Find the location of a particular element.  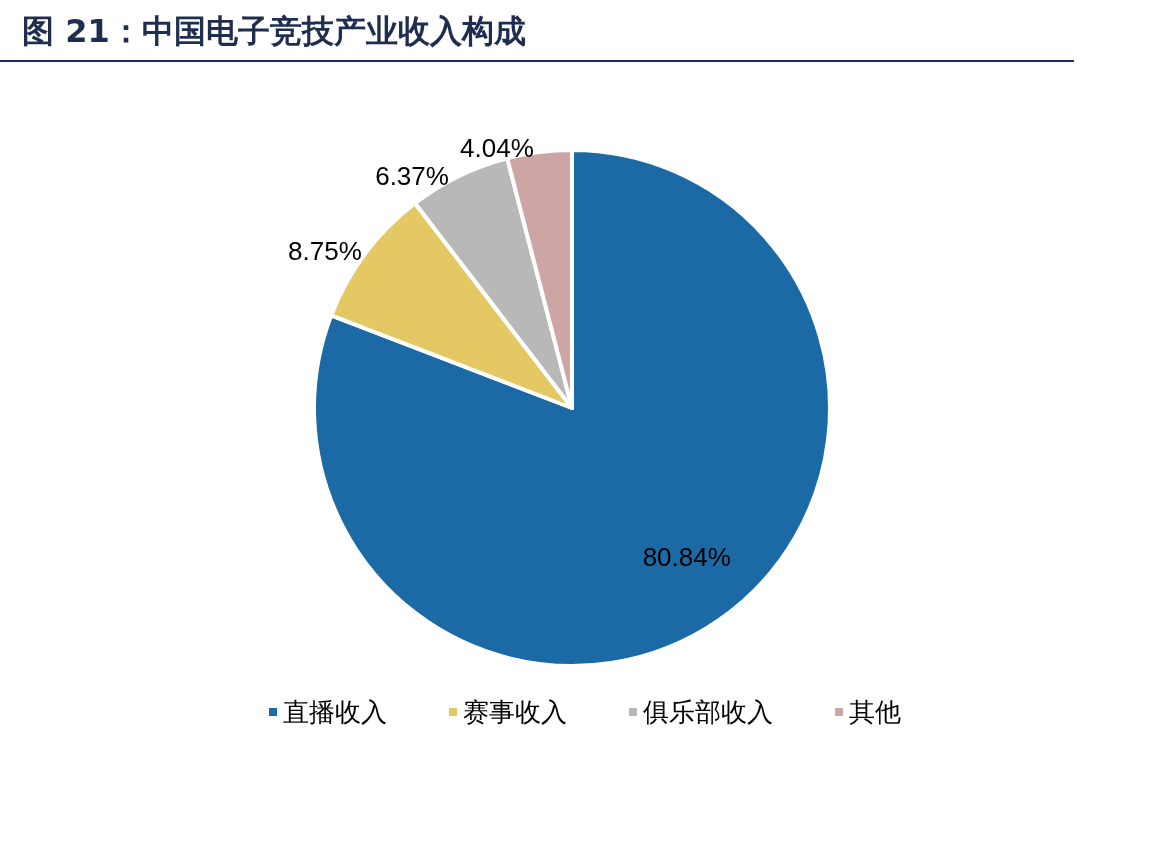

data-label: 80.84% is located at coordinates (686, 556).